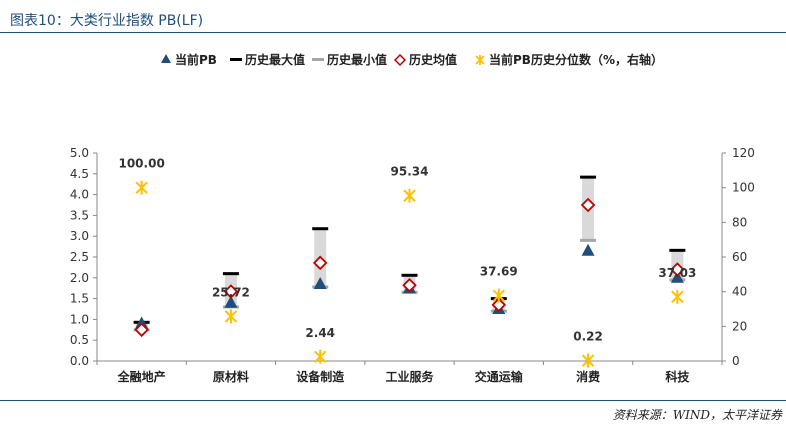  I want to click on y-right-tick-label: 0, so click(736, 361).